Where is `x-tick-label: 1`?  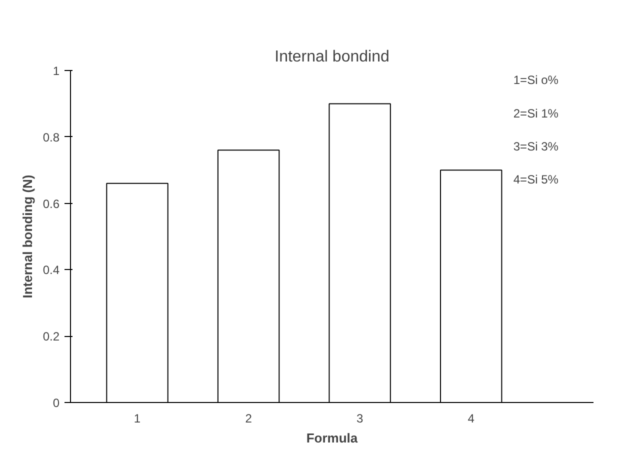
x-tick-label: 1 is located at coordinates (137, 419).